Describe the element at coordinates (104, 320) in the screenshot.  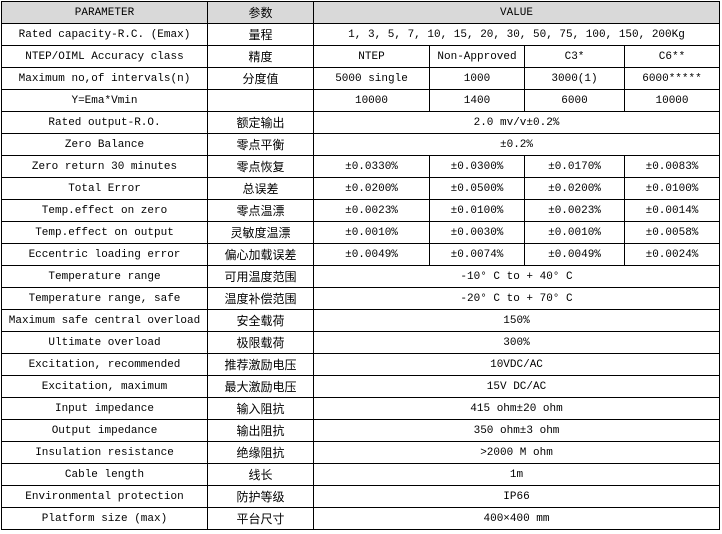
I see `parameter-cell: Maximum safe central overload` at that location.